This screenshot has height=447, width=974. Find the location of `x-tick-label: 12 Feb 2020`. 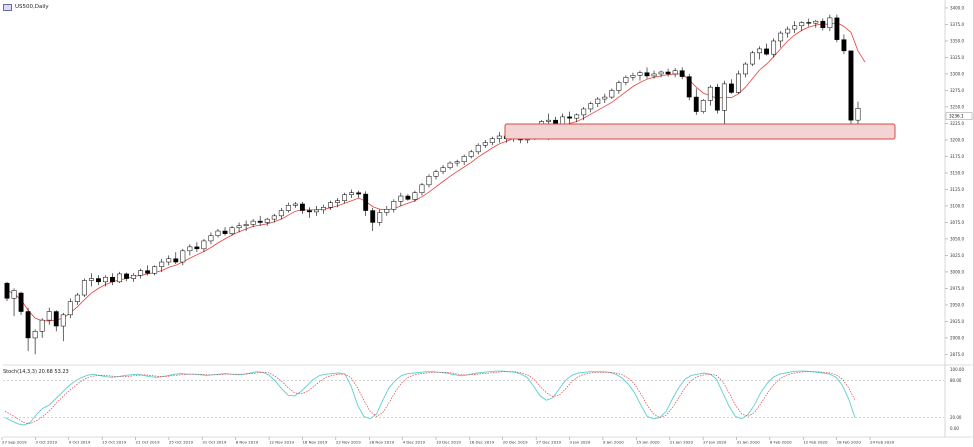

x-tick-label: 12 Feb 2020 is located at coordinates (815, 442).